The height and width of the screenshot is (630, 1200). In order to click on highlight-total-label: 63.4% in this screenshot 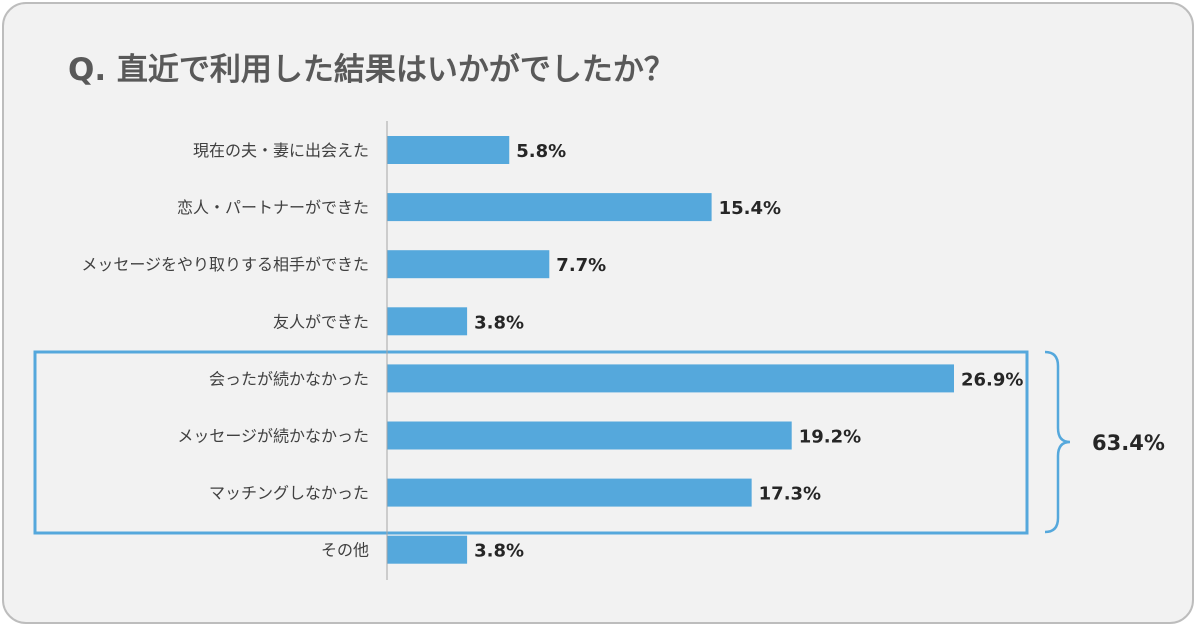, I will do `click(1128, 443)`.